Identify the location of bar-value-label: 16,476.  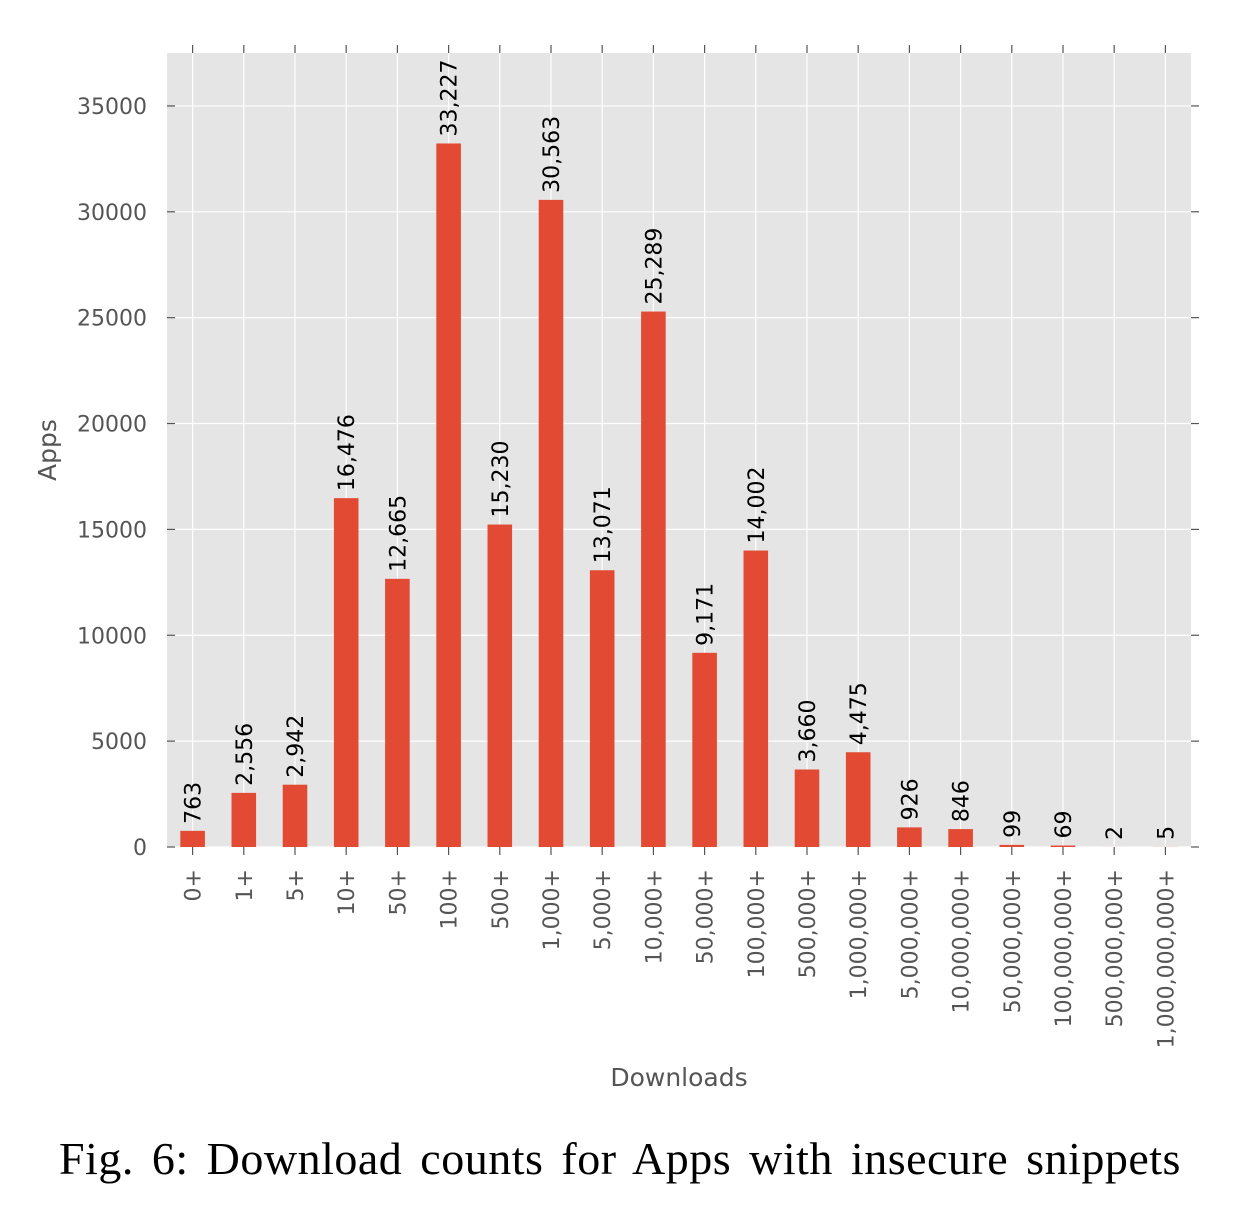
(347, 452).